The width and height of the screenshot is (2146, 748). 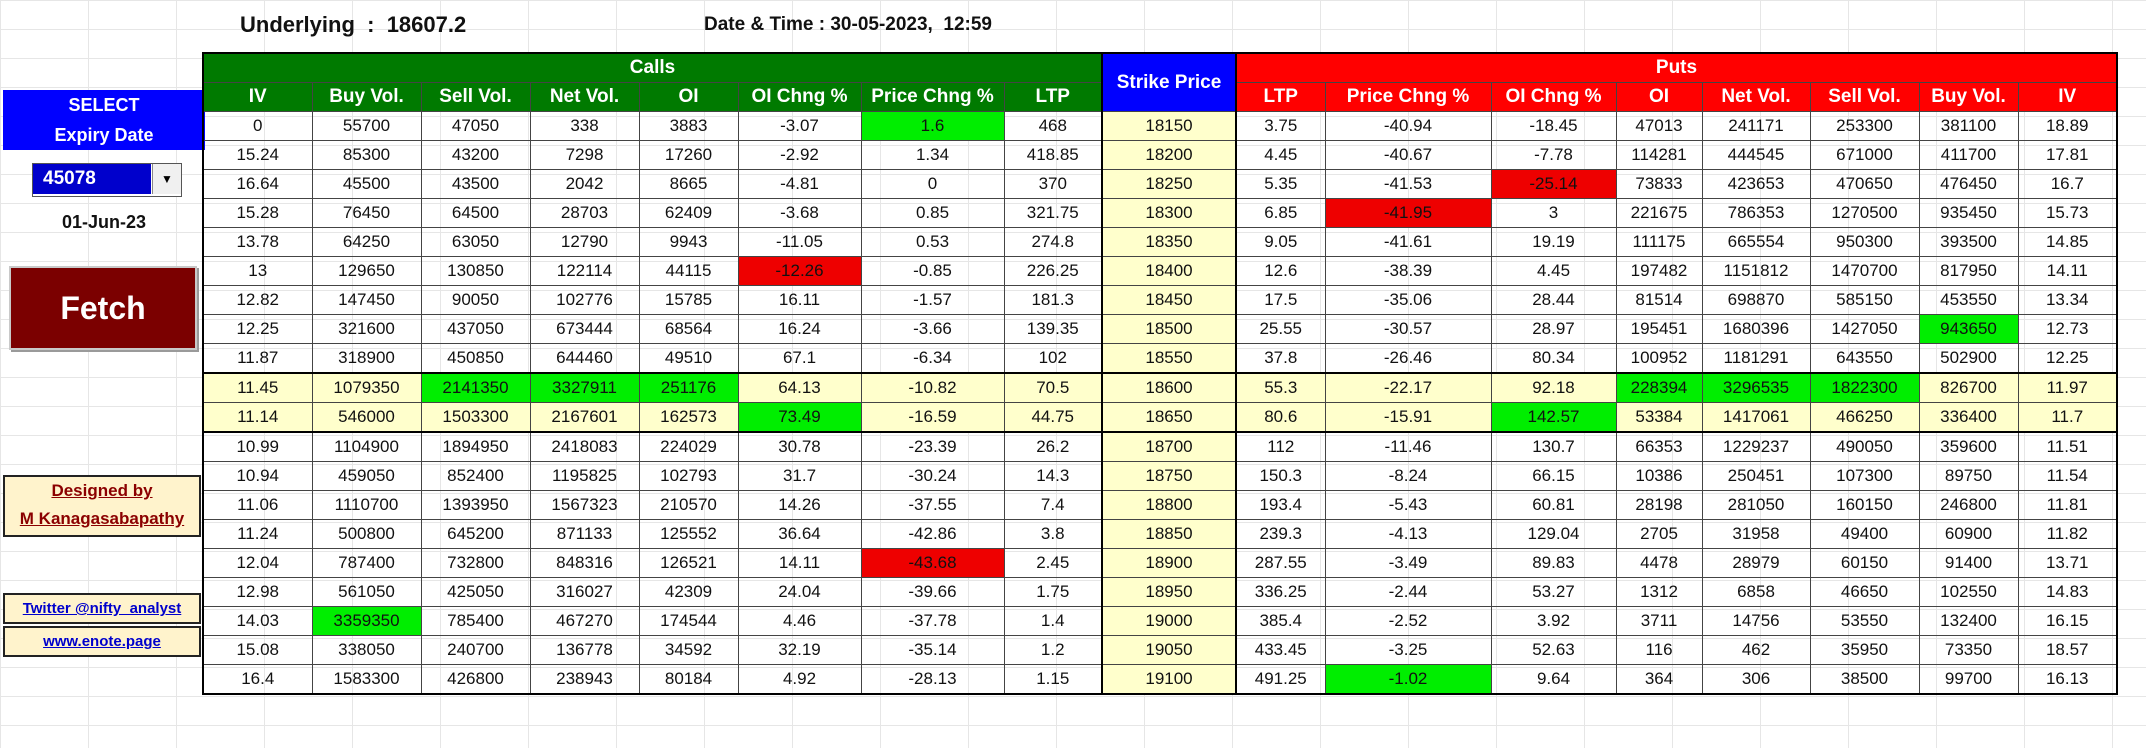 What do you see at coordinates (652, 67) in the screenshot?
I see `calls-header: Calls` at bounding box center [652, 67].